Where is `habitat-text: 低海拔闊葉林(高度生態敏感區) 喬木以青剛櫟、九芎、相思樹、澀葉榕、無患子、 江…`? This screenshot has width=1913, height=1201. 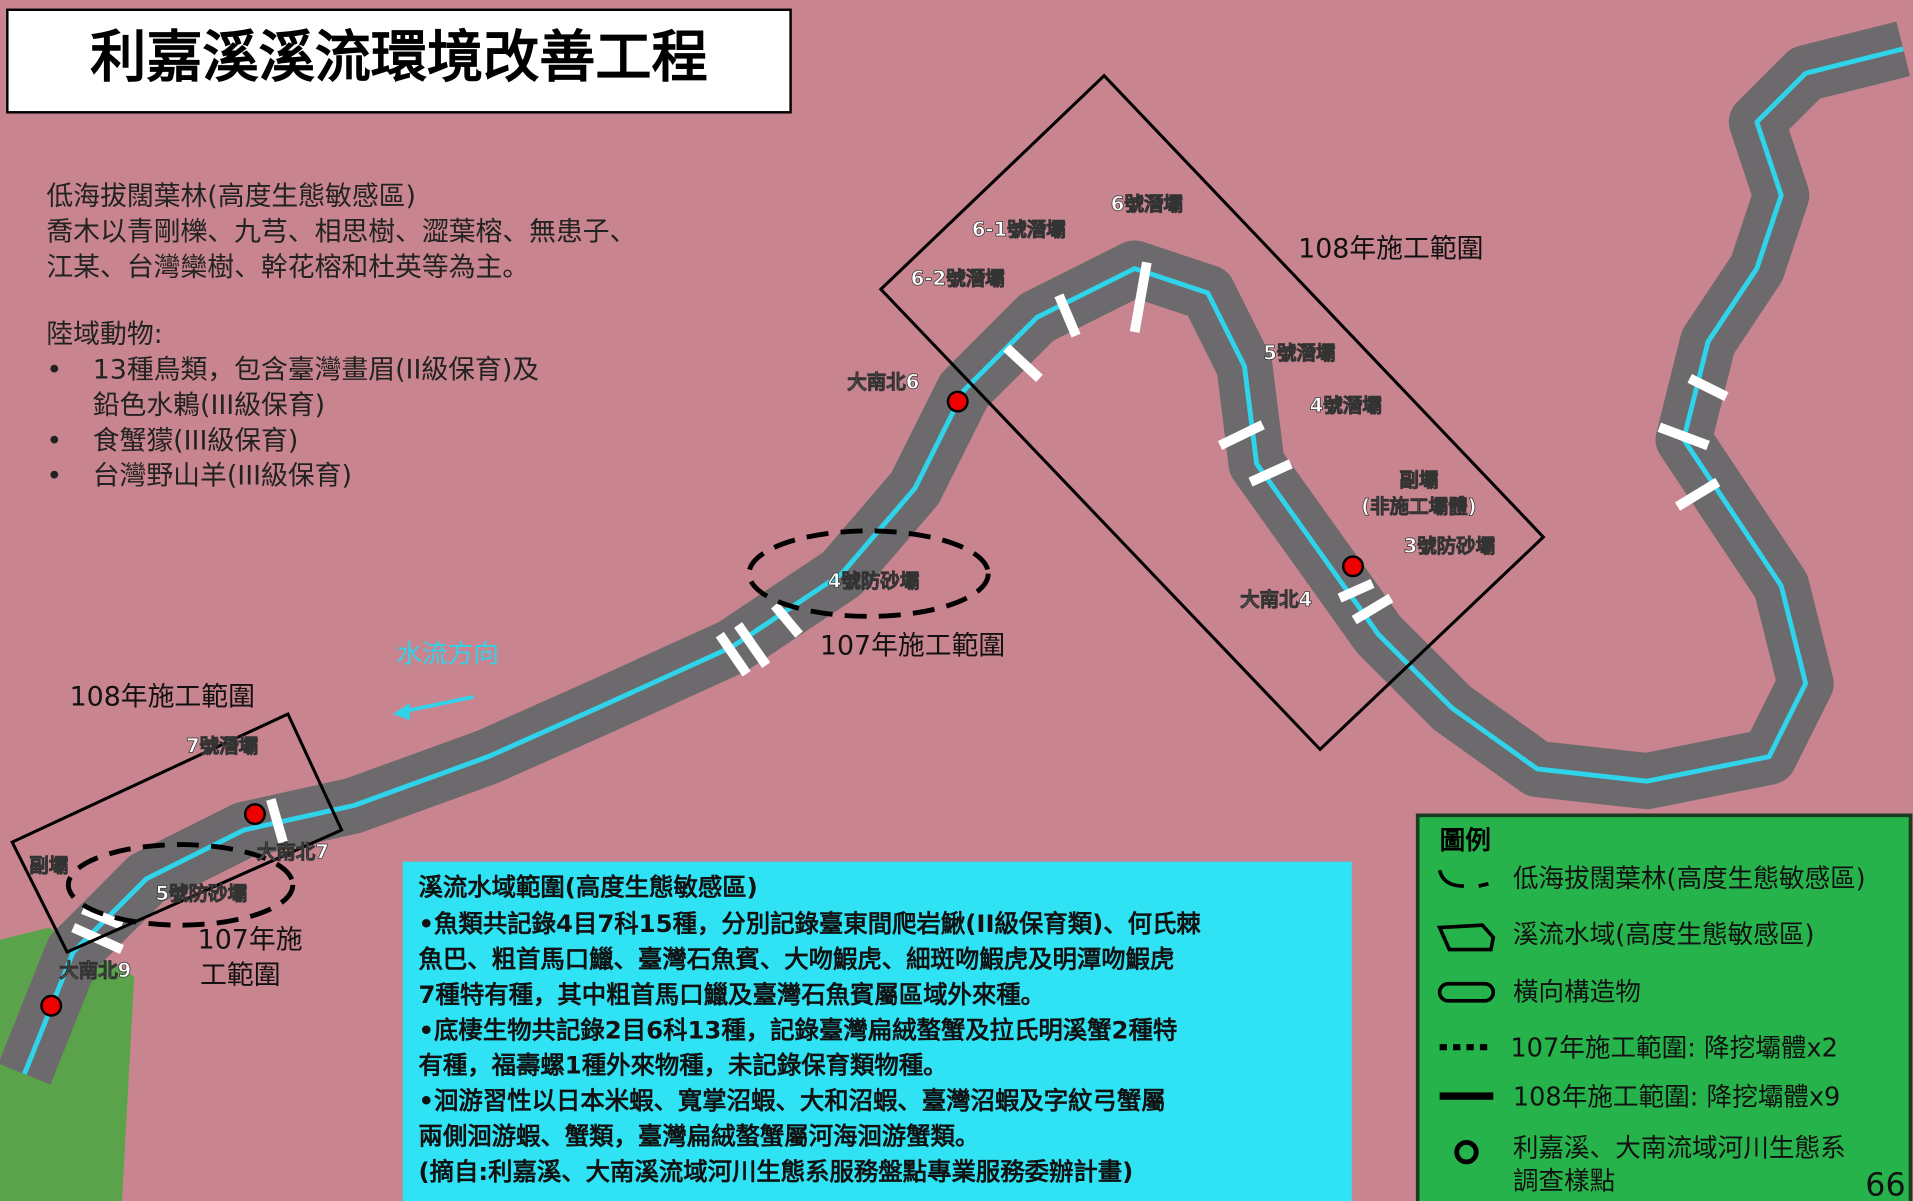
habitat-text: 低海拔闊葉林(高度生態敏感區) 喬木以青剛櫟、九芎、相思樹、澀葉榕、無患子、 江… is located at coordinates (341, 336).